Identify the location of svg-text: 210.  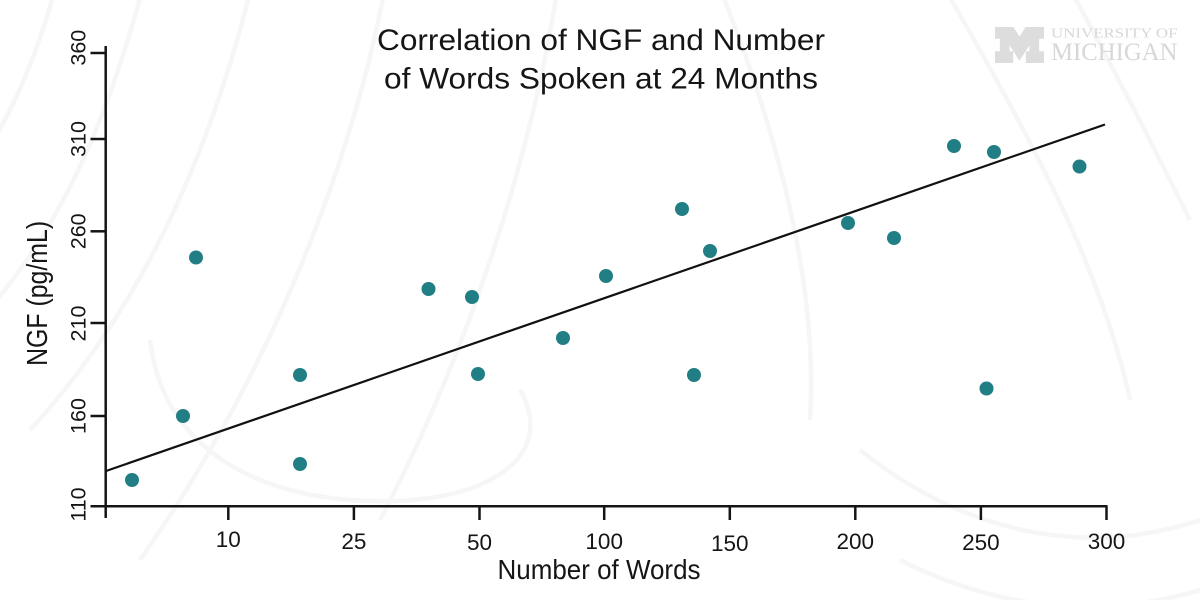
(78, 324).